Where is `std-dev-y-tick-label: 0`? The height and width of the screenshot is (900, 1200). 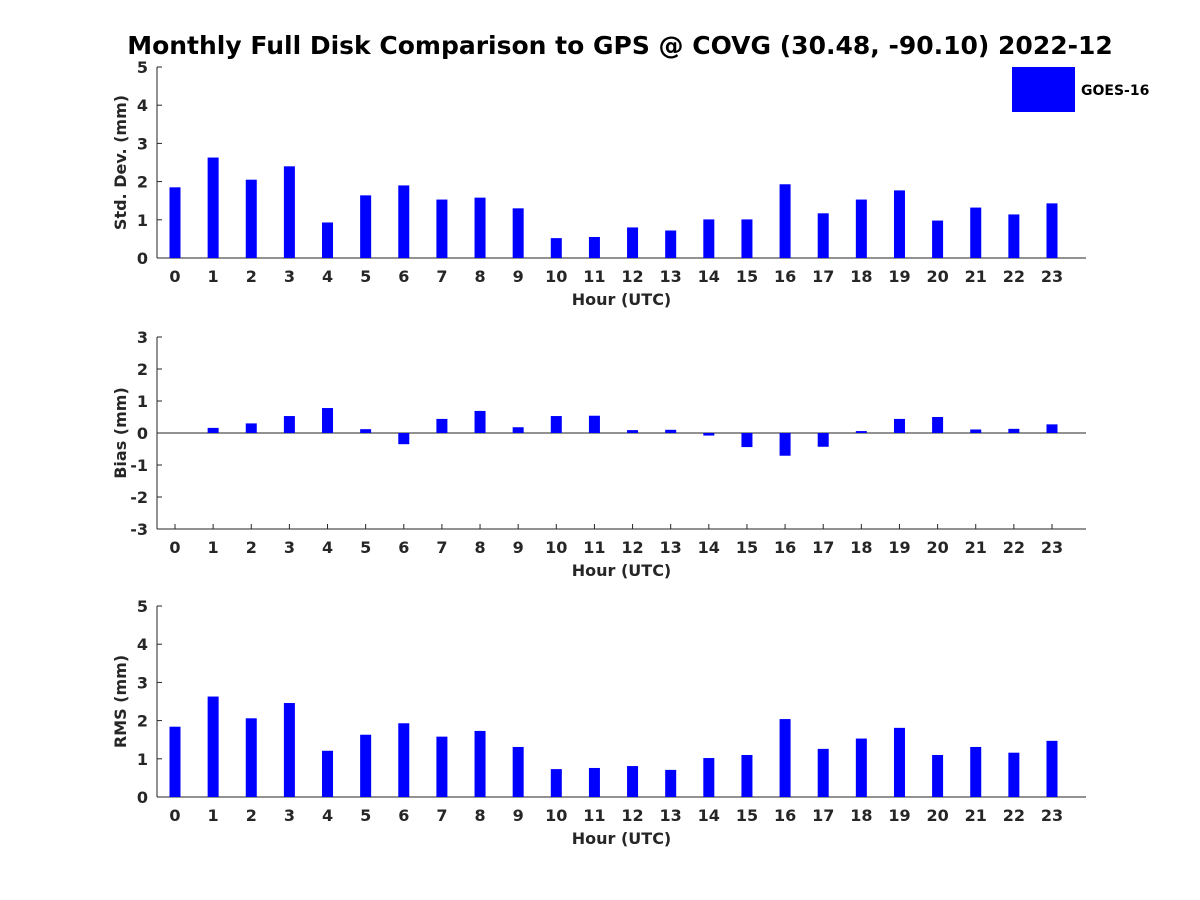
std-dev-y-tick-label: 0 is located at coordinates (142, 258).